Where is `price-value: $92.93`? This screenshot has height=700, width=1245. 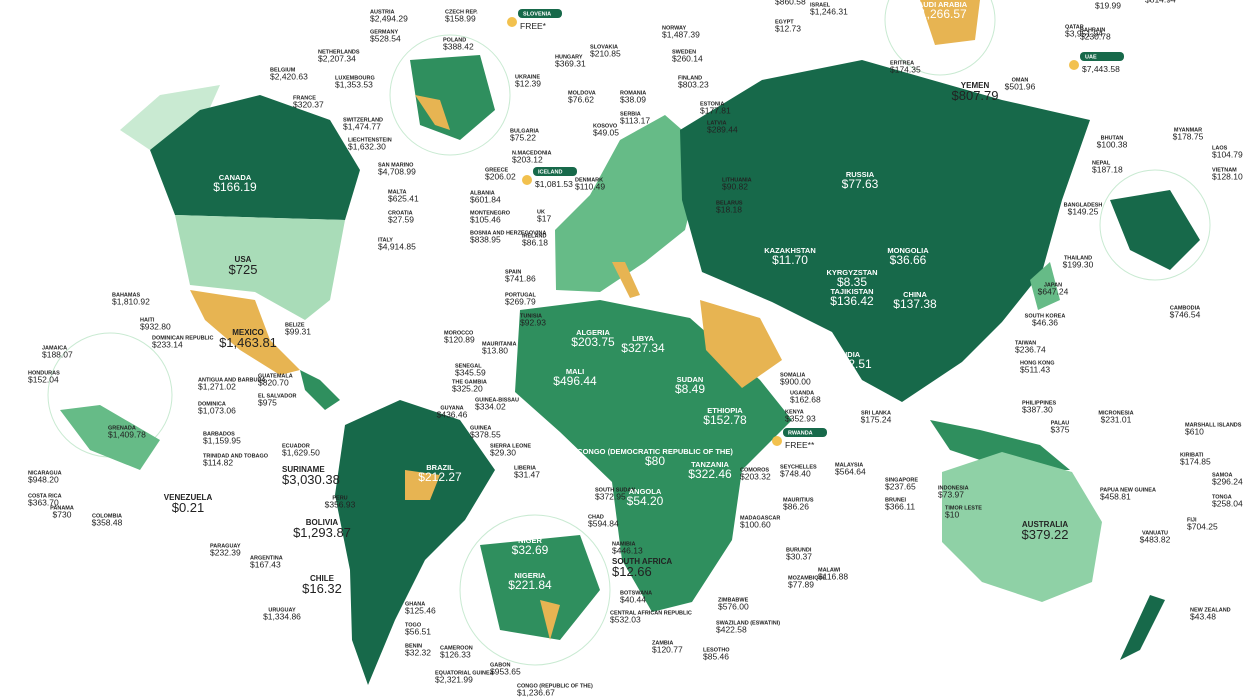
price-value: $92.93 is located at coordinates (533, 322).